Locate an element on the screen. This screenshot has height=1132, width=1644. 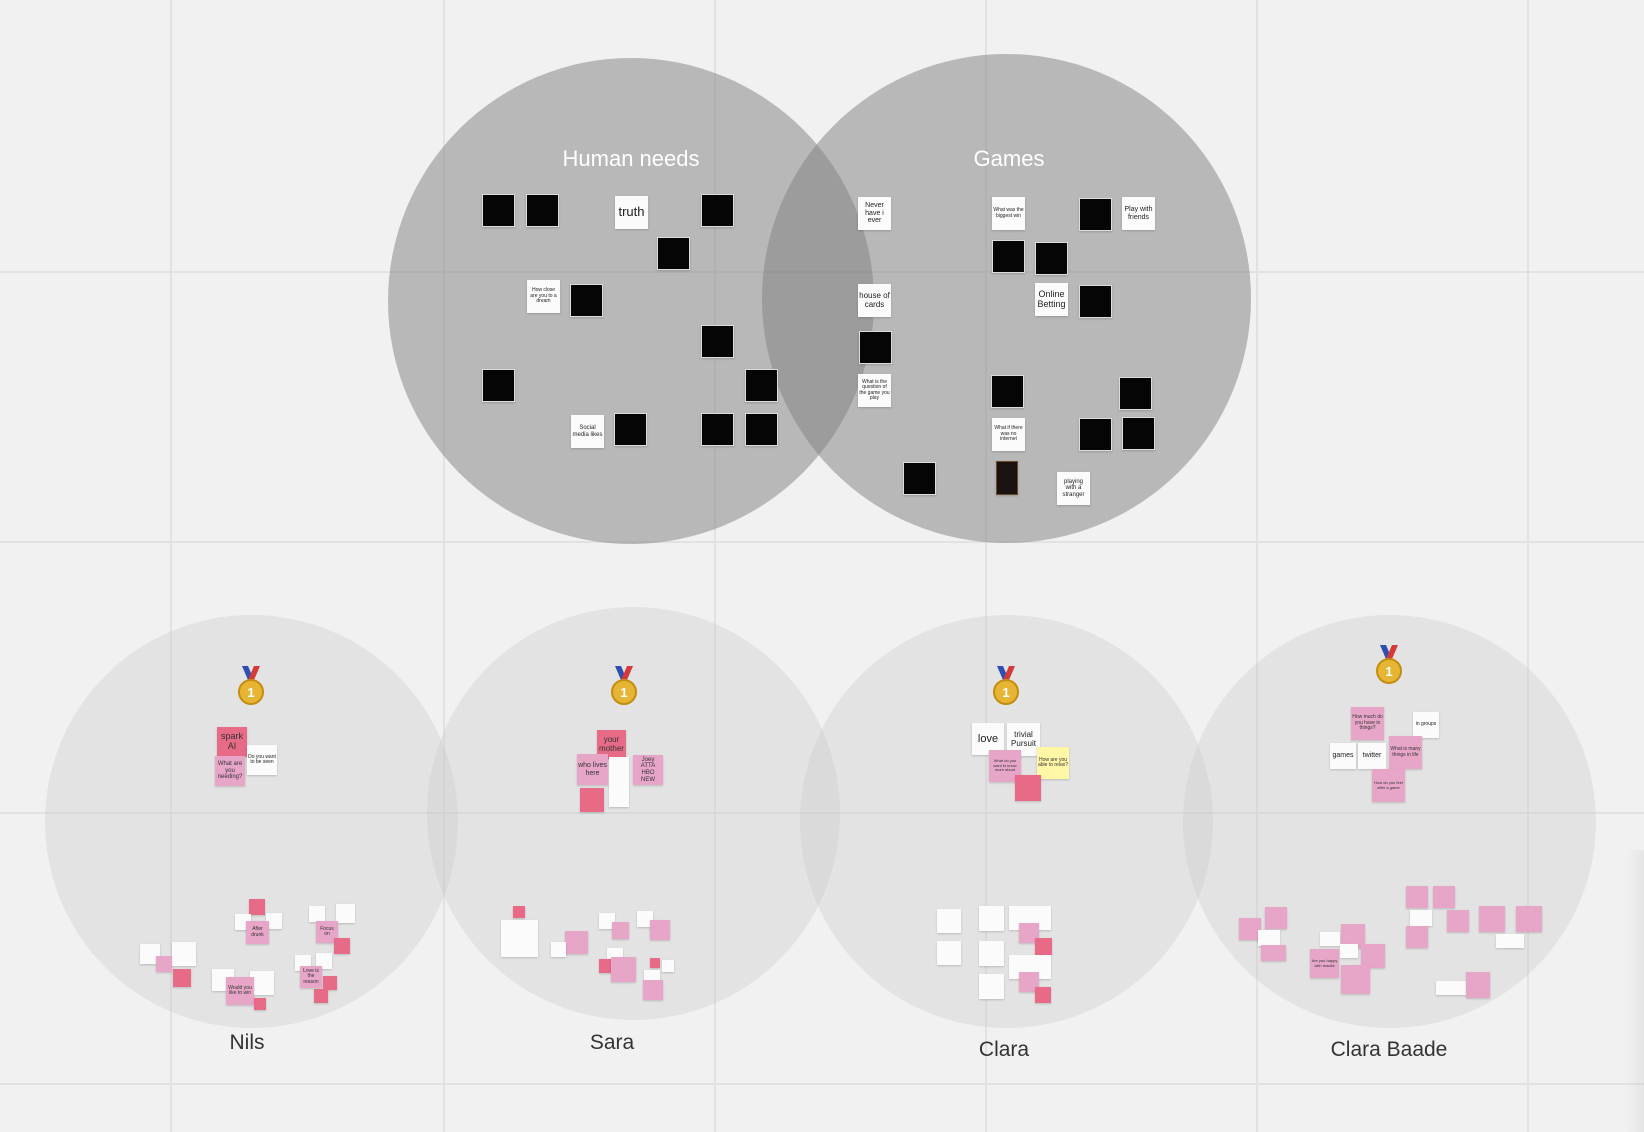
sticky-note-playing-stranger: playing with a stranger is located at coordinates (1073, 488).